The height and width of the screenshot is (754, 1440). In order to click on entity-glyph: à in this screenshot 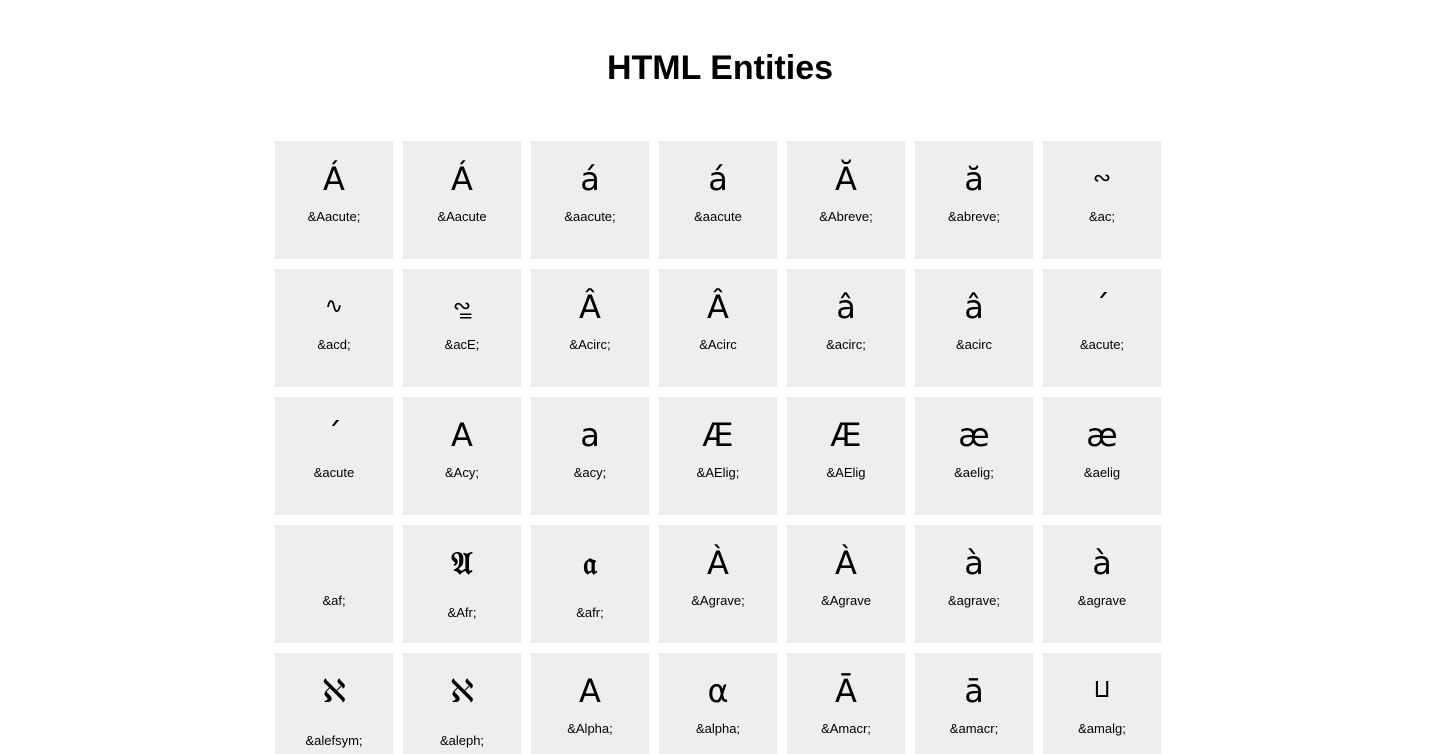, I will do `click(974, 563)`.